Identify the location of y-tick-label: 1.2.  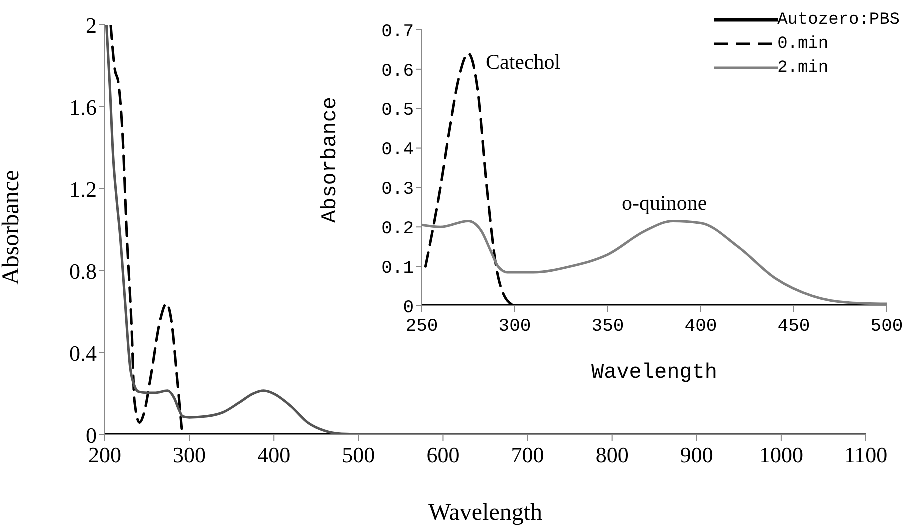
(83, 189).